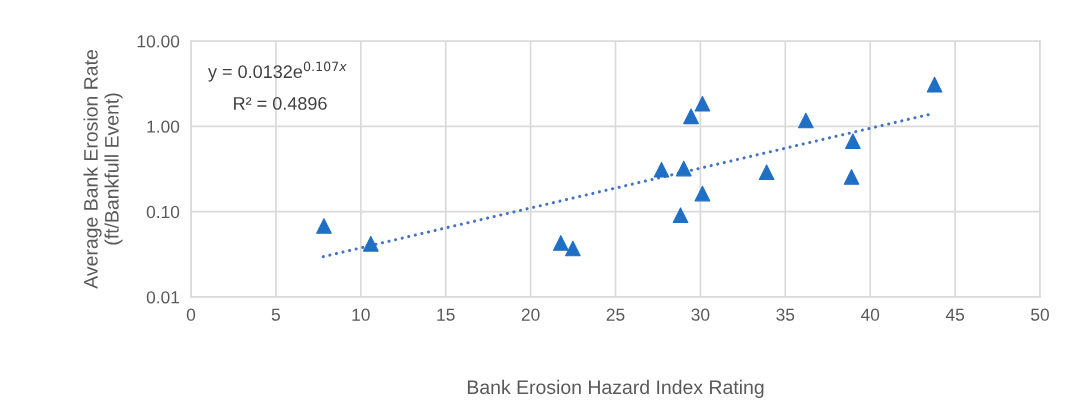  Describe the element at coordinates (163, 212) in the screenshot. I see `y-tick-label: 0.10` at that location.